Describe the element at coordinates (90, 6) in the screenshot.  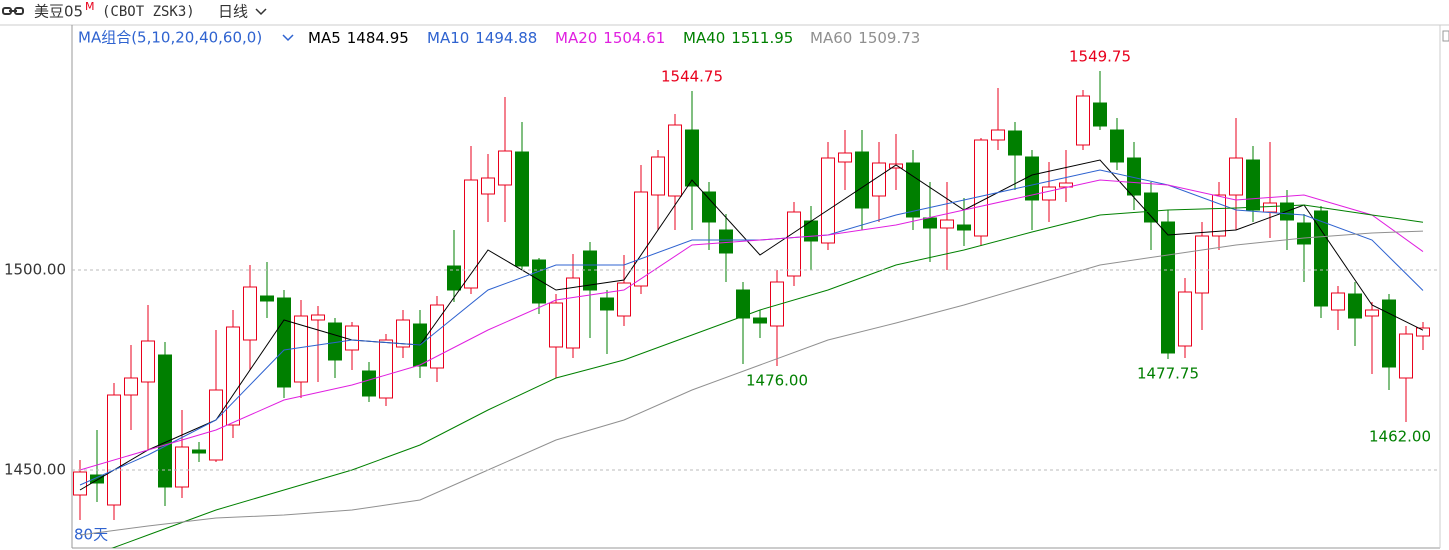
I see `superscript: M` at that location.